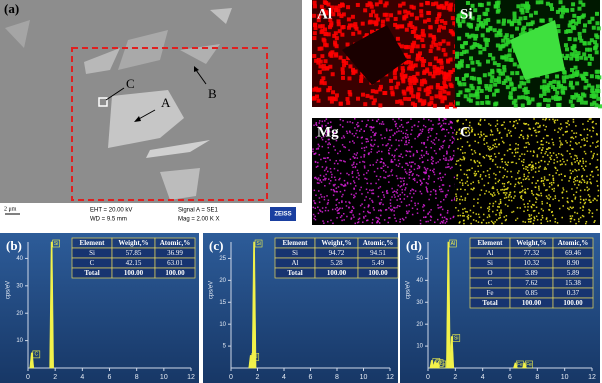 The image size is (602, 383). Describe the element at coordinates (573, 253) in the screenshot. I see `table-text: 69.46` at that location.